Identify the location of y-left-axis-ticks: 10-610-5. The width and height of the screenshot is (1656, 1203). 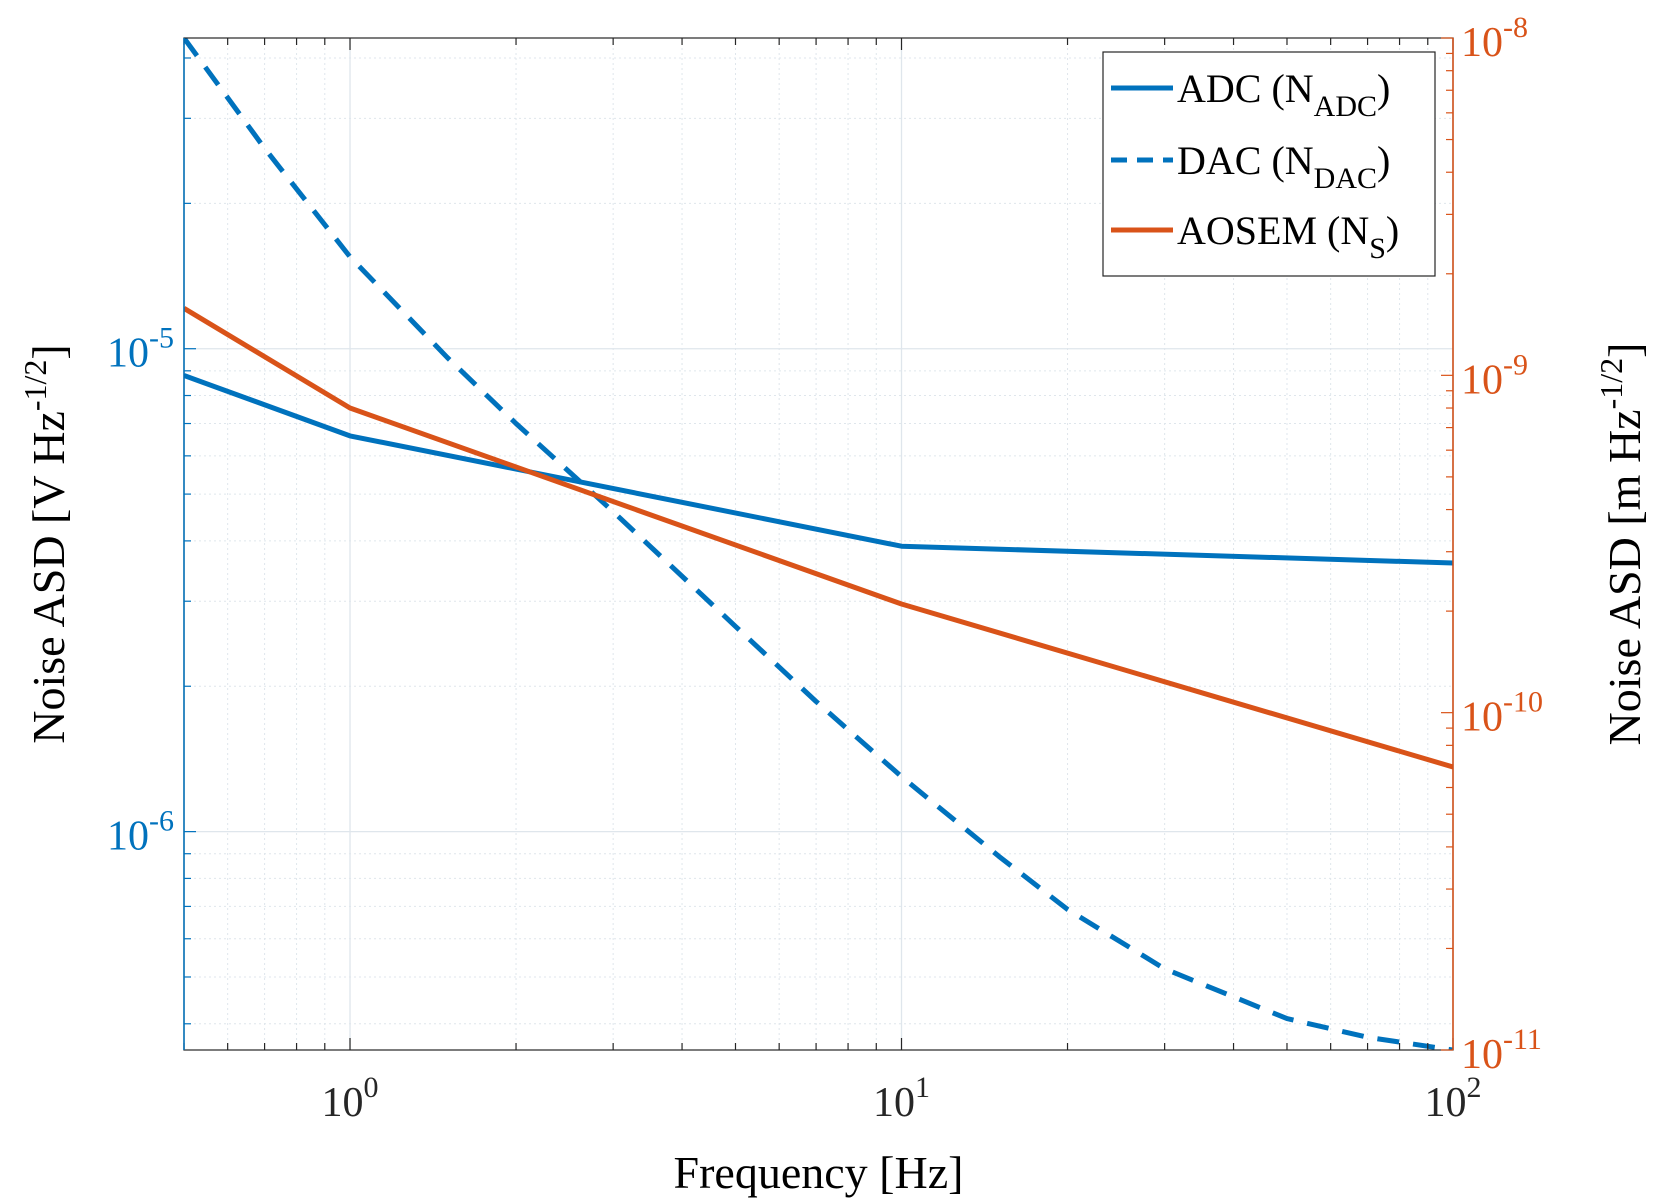
(151, 544).